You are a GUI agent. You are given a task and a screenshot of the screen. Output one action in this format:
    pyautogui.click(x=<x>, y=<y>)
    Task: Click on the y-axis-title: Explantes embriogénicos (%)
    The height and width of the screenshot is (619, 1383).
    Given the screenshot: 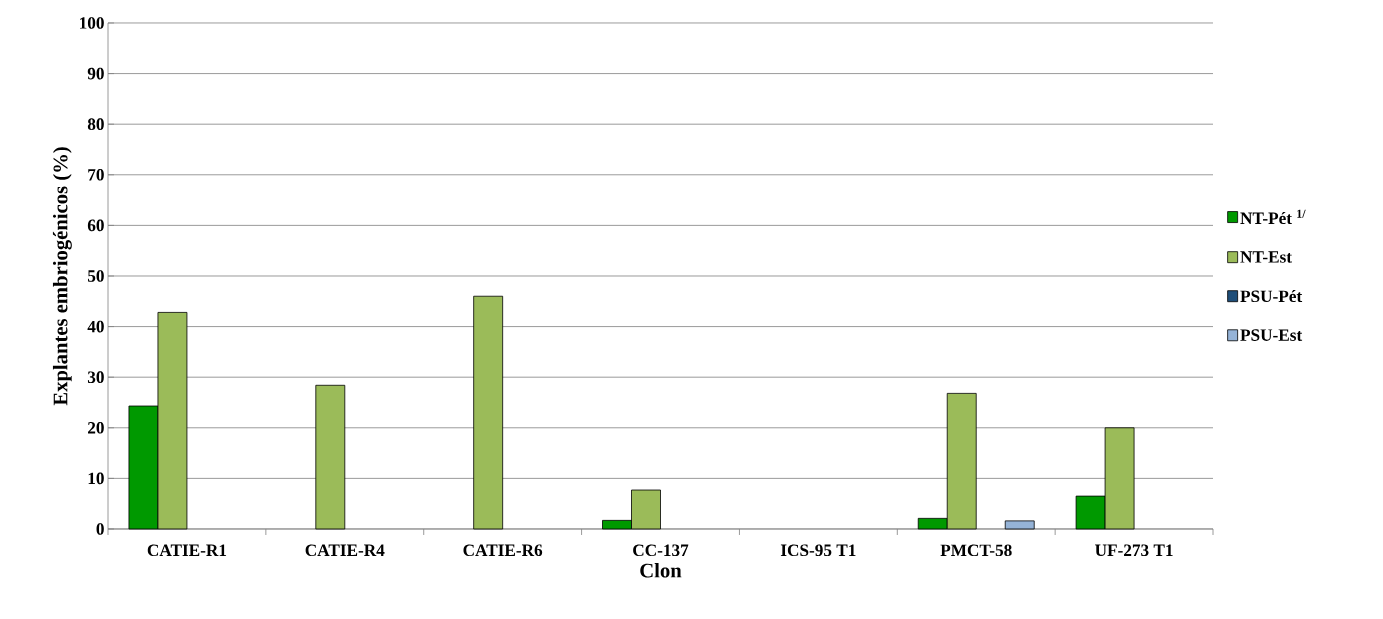 What is the action you would take?
    pyautogui.click(x=62, y=276)
    